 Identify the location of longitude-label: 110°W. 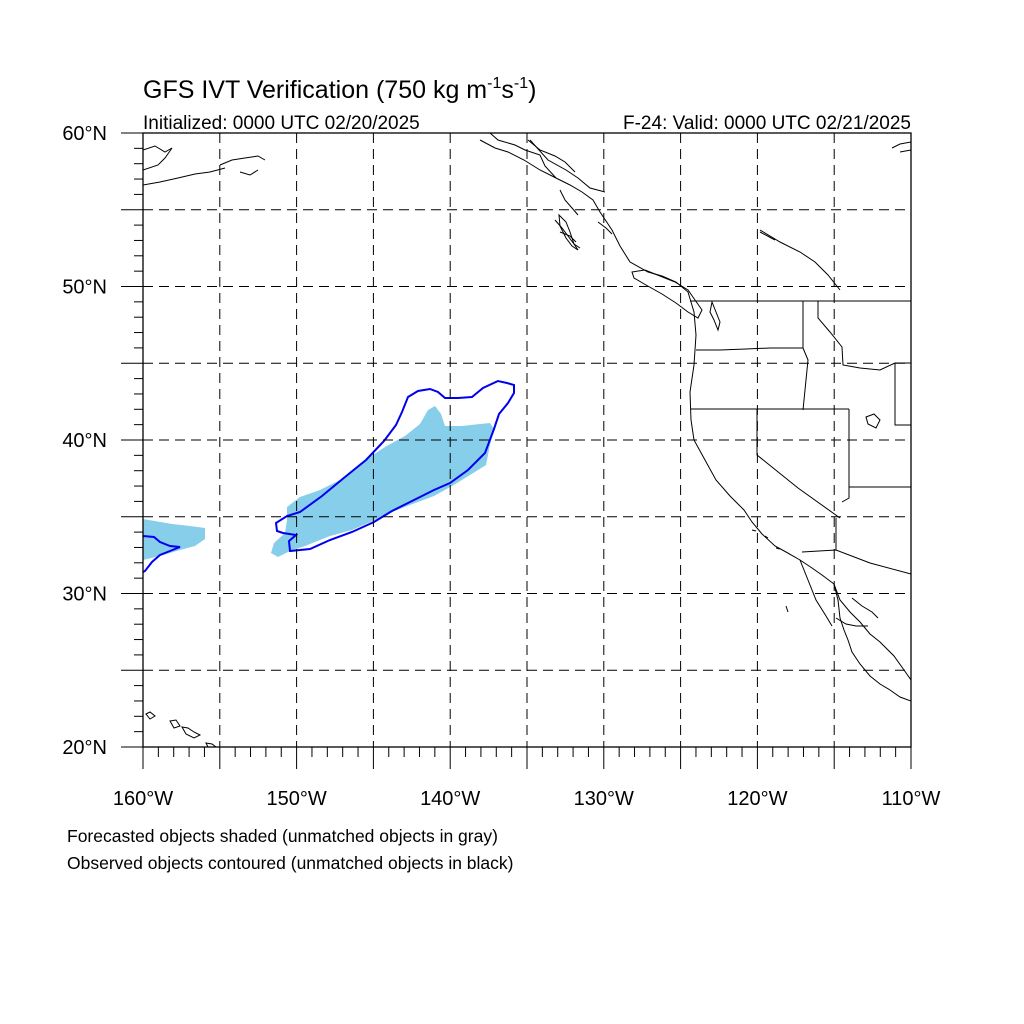
(911, 799).